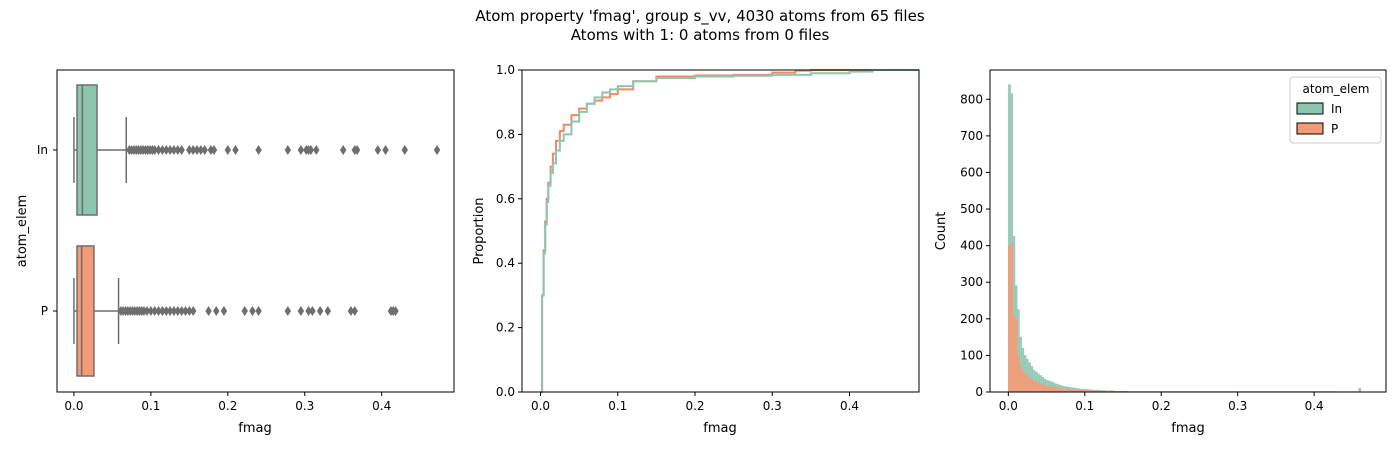 The image size is (1400, 450). What do you see at coordinates (73, 406) in the screenshot?
I see `boxplot-x-tick-label: 0.0` at bounding box center [73, 406].